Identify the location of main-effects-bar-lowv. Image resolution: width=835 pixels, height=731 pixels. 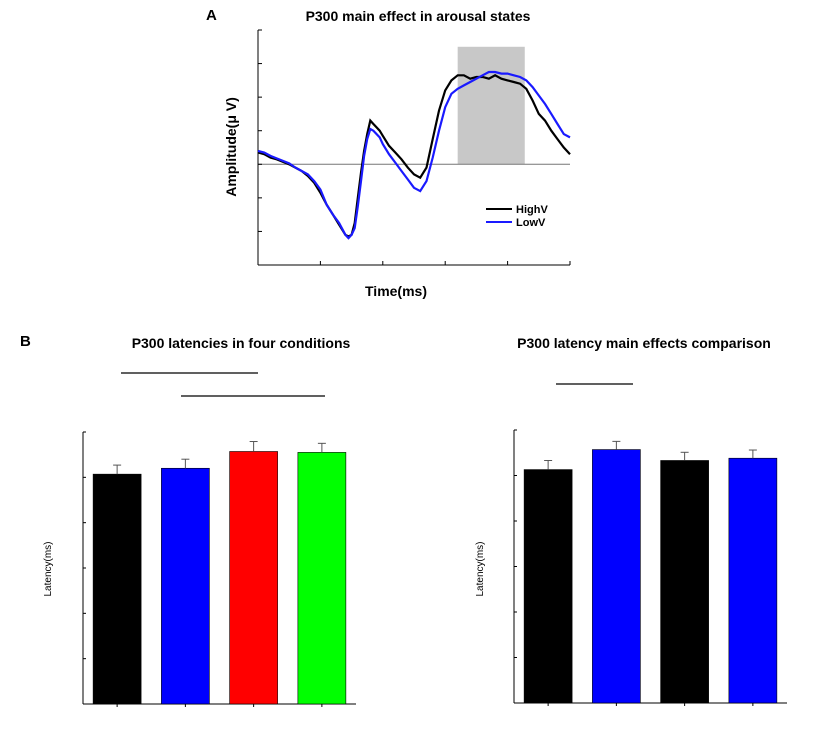
(616, 576).